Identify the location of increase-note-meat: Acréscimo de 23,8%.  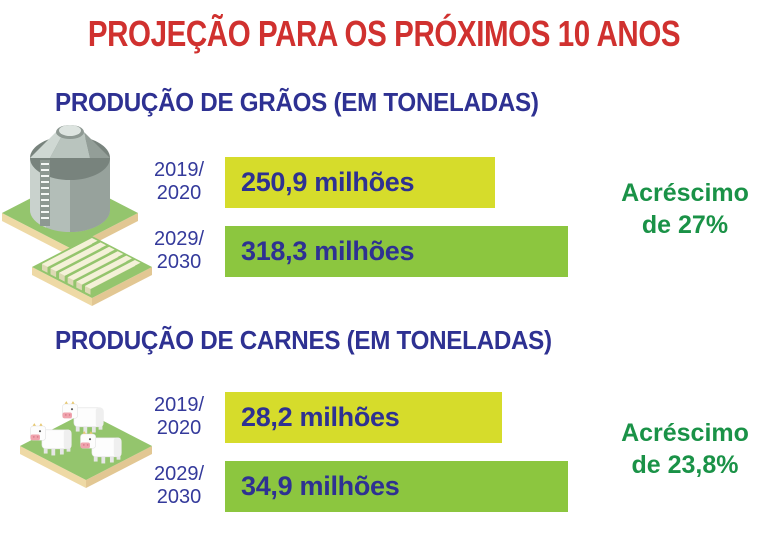
(684, 449).